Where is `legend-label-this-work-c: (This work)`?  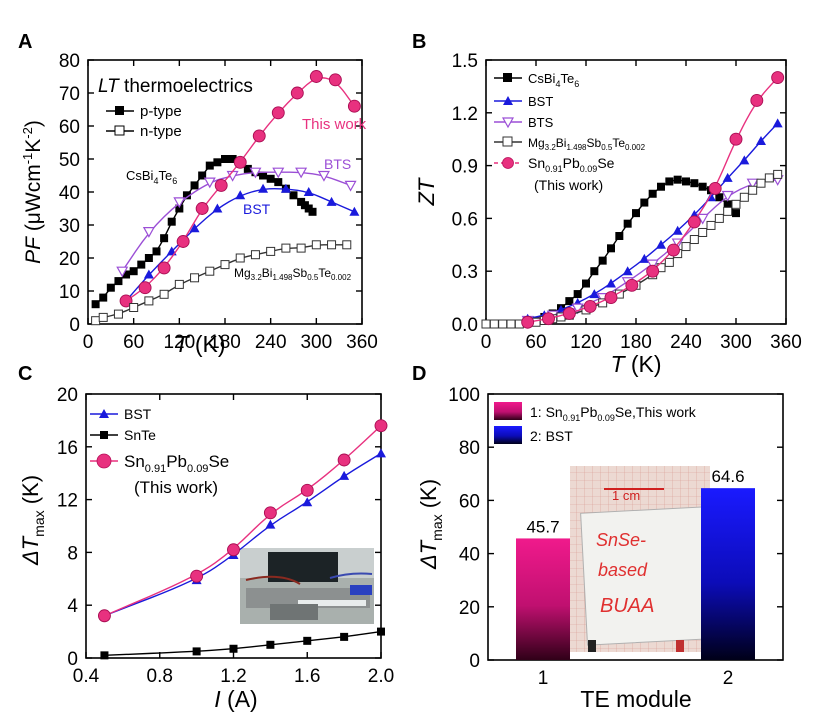 legend-label-this-work-c: (This work) is located at coordinates (176, 487).